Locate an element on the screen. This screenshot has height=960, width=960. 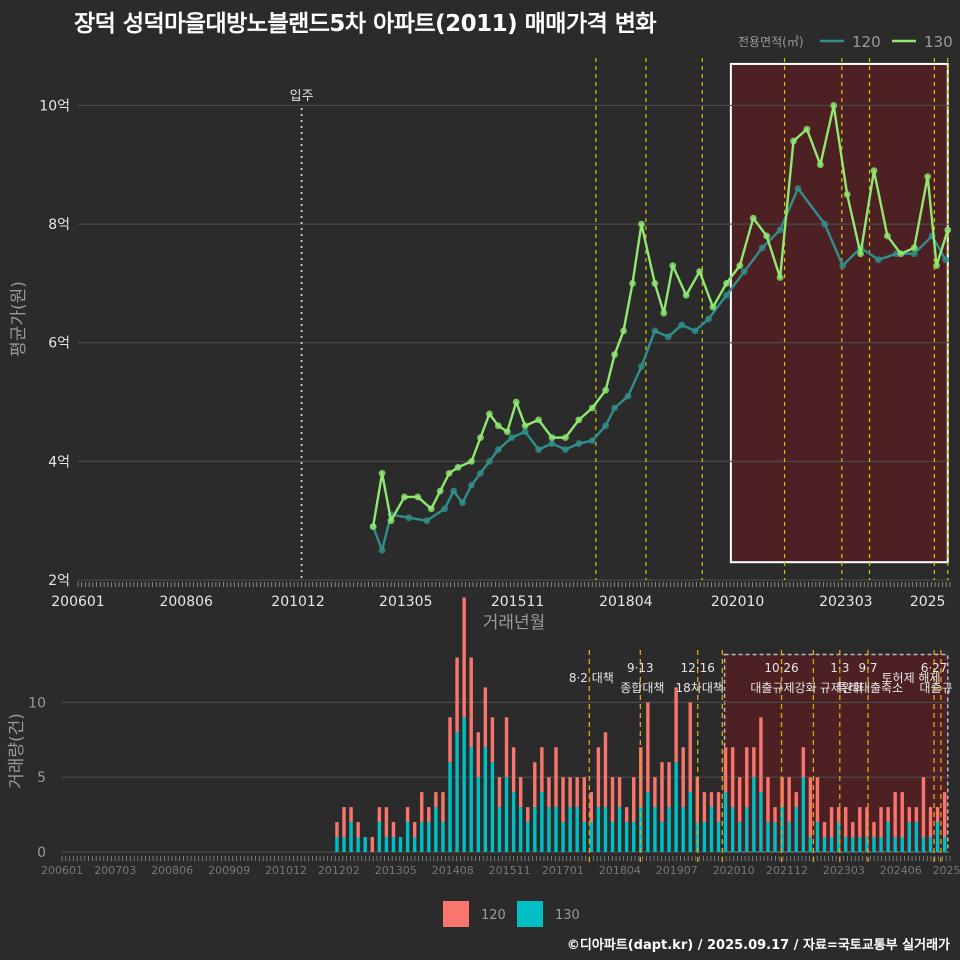
event-label: 특례대출축소 is located at coordinates (870, 688).